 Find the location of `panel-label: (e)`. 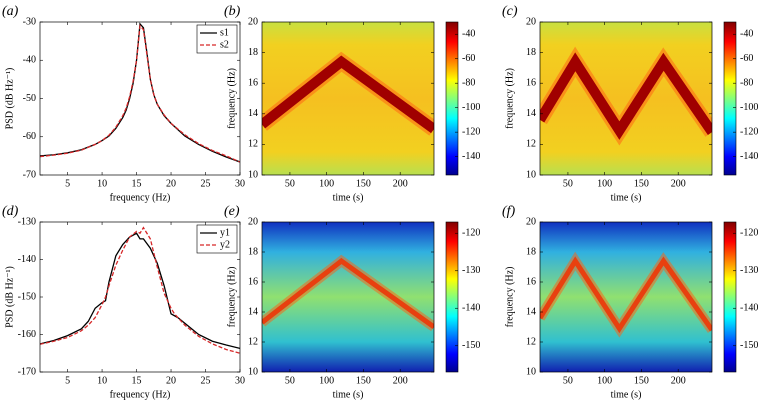

panel-label: (e) is located at coordinates (232, 211).